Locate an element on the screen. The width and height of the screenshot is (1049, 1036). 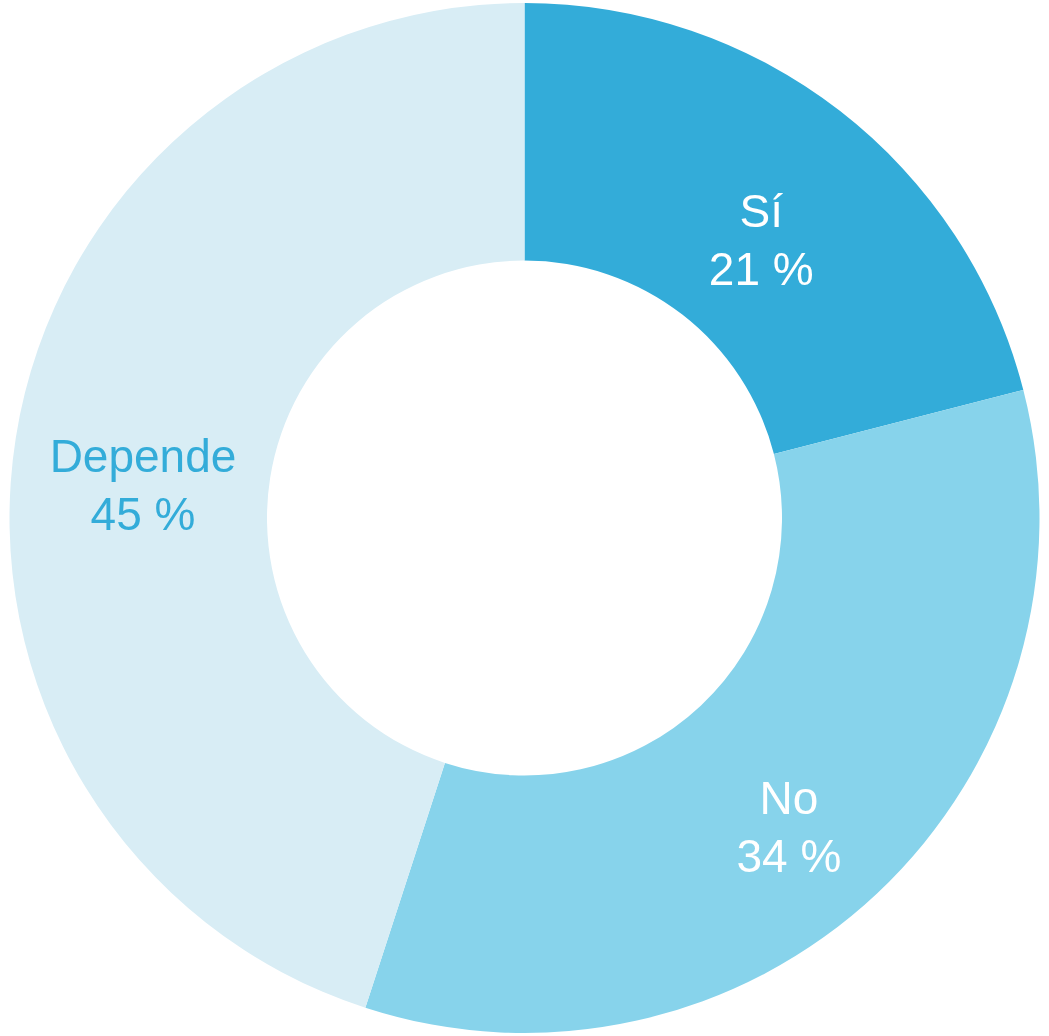
slice-label: Depende is located at coordinates (143, 455).